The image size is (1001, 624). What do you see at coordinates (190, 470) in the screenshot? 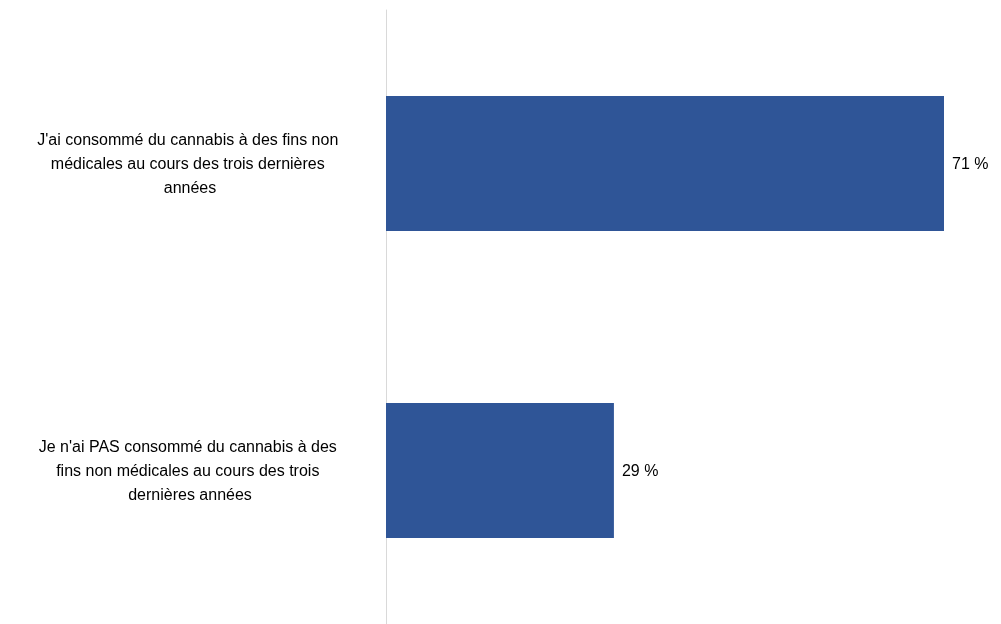
I see `y-tick-label: Je n'ai PAS consommé du cannabis à des fins non médicales au cours des trois dernières années` at bounding box center [190, 470].